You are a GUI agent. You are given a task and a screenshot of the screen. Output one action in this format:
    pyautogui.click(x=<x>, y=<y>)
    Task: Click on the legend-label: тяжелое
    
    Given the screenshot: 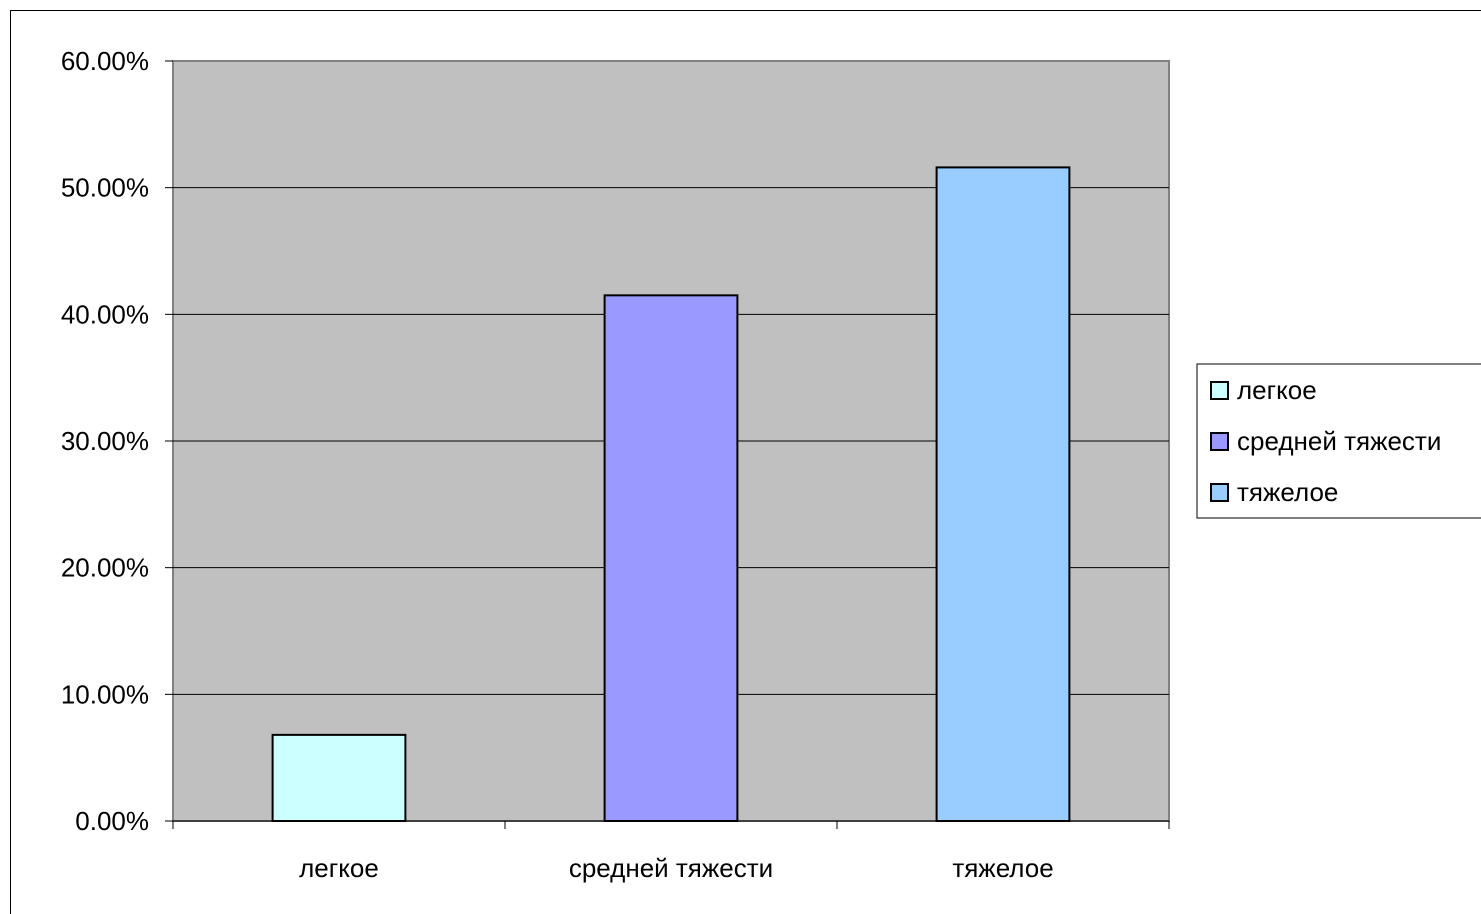 What is the action you would take?
    pyautogui.click(x=1287, y=492)
    